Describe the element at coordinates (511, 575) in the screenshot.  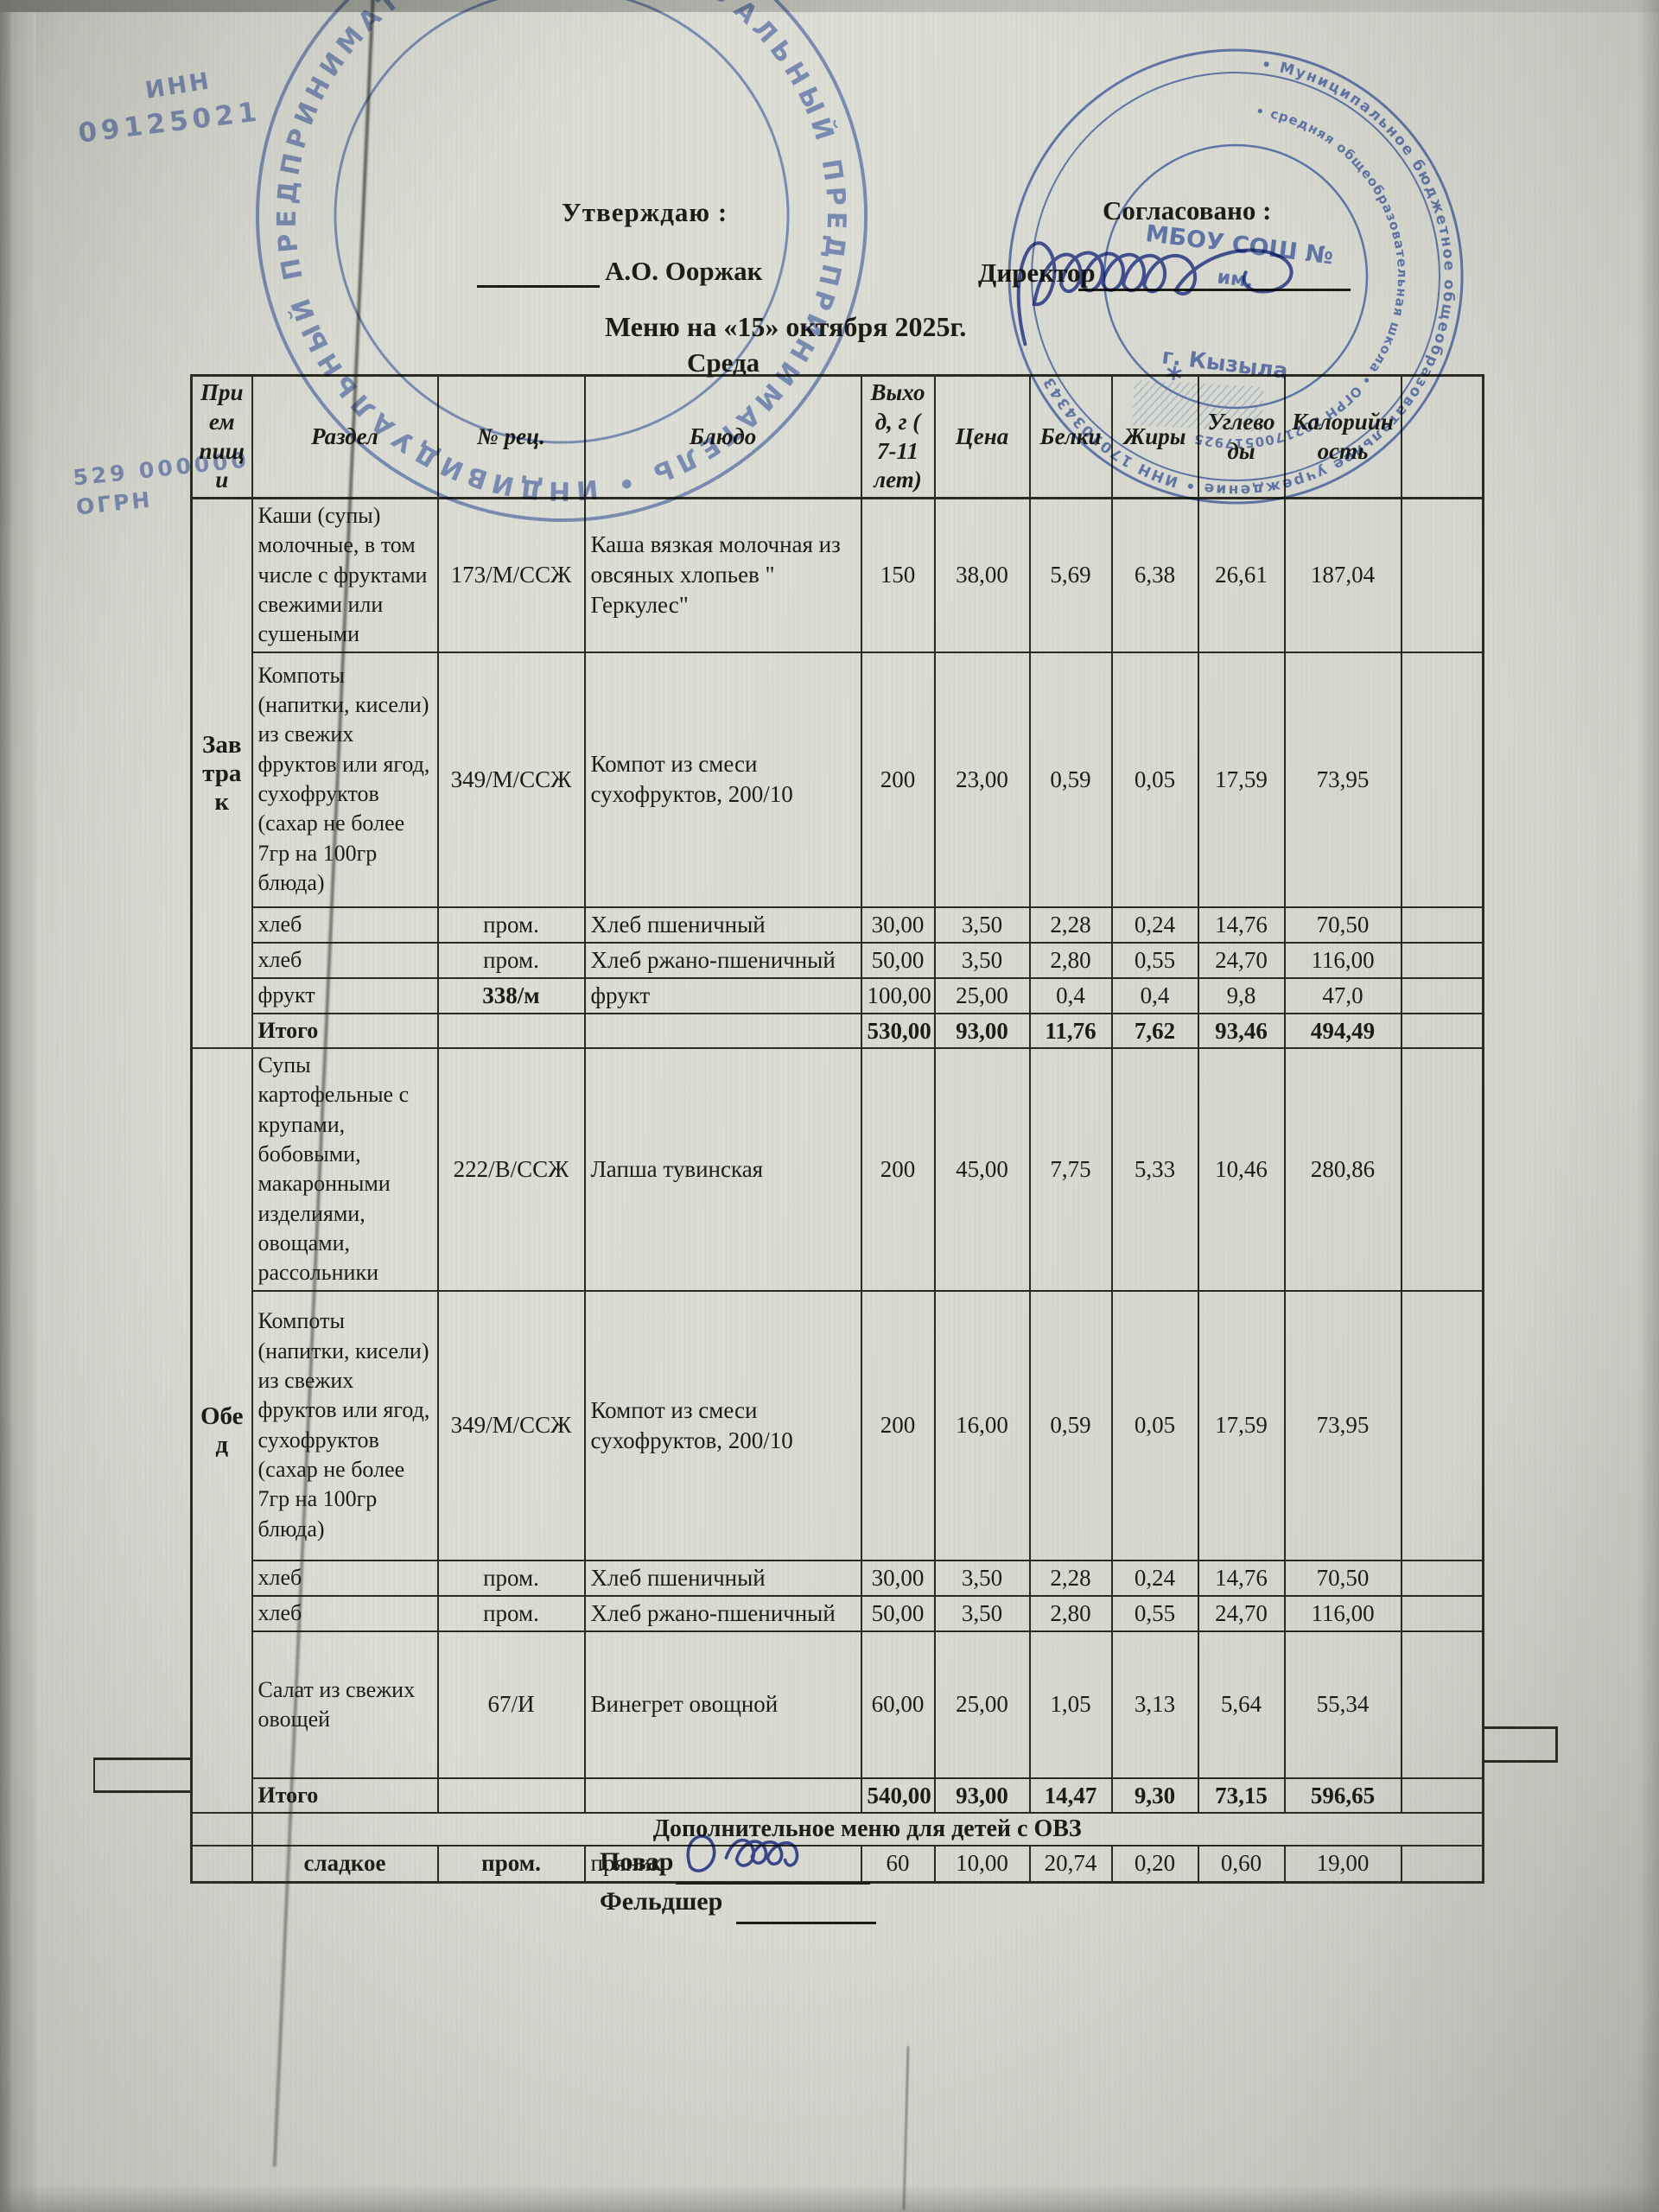
I see `recipe-number-cell: 173/М/ССЖ` at that location.